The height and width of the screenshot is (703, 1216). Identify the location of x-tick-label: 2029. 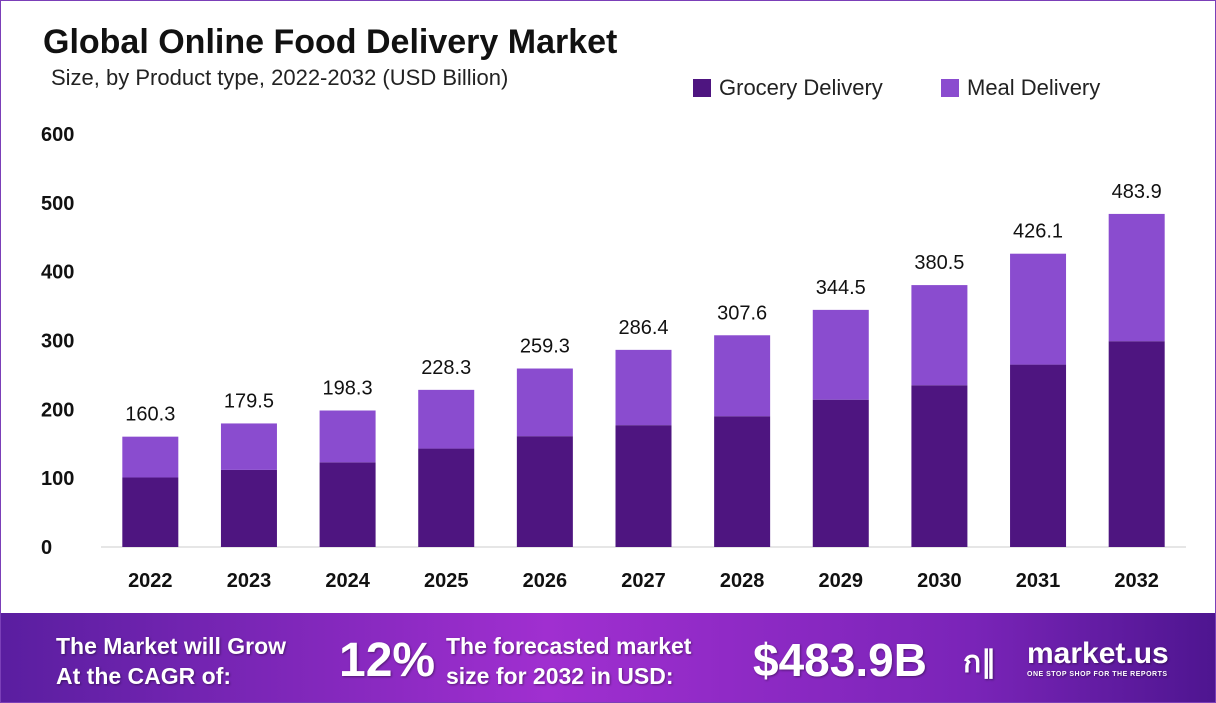
(841, 581).